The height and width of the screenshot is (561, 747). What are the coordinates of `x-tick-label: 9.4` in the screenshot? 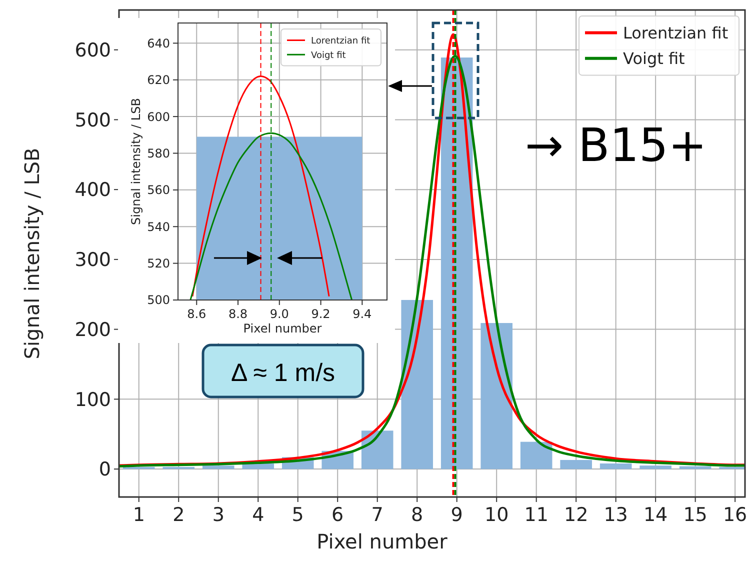 It's located at (362, 314).